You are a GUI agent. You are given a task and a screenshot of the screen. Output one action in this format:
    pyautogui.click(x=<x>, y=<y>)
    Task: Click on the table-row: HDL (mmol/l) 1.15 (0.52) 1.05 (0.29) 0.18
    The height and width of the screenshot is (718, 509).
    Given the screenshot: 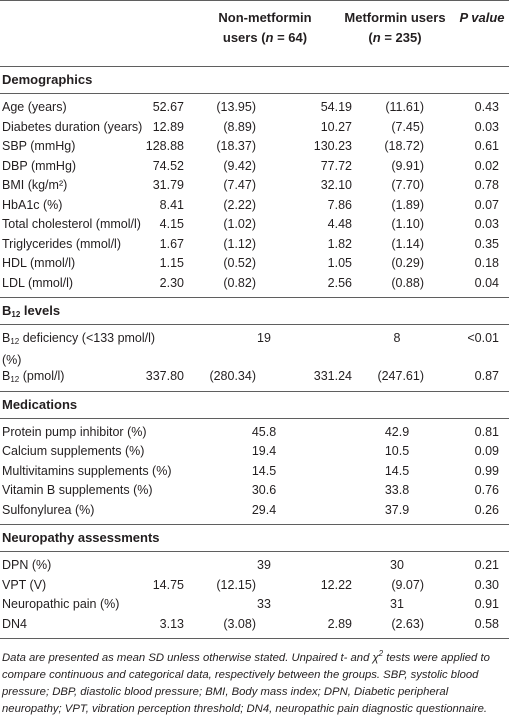 What is the action you would take?
    pyautogui.click(x=254, y=264)
    